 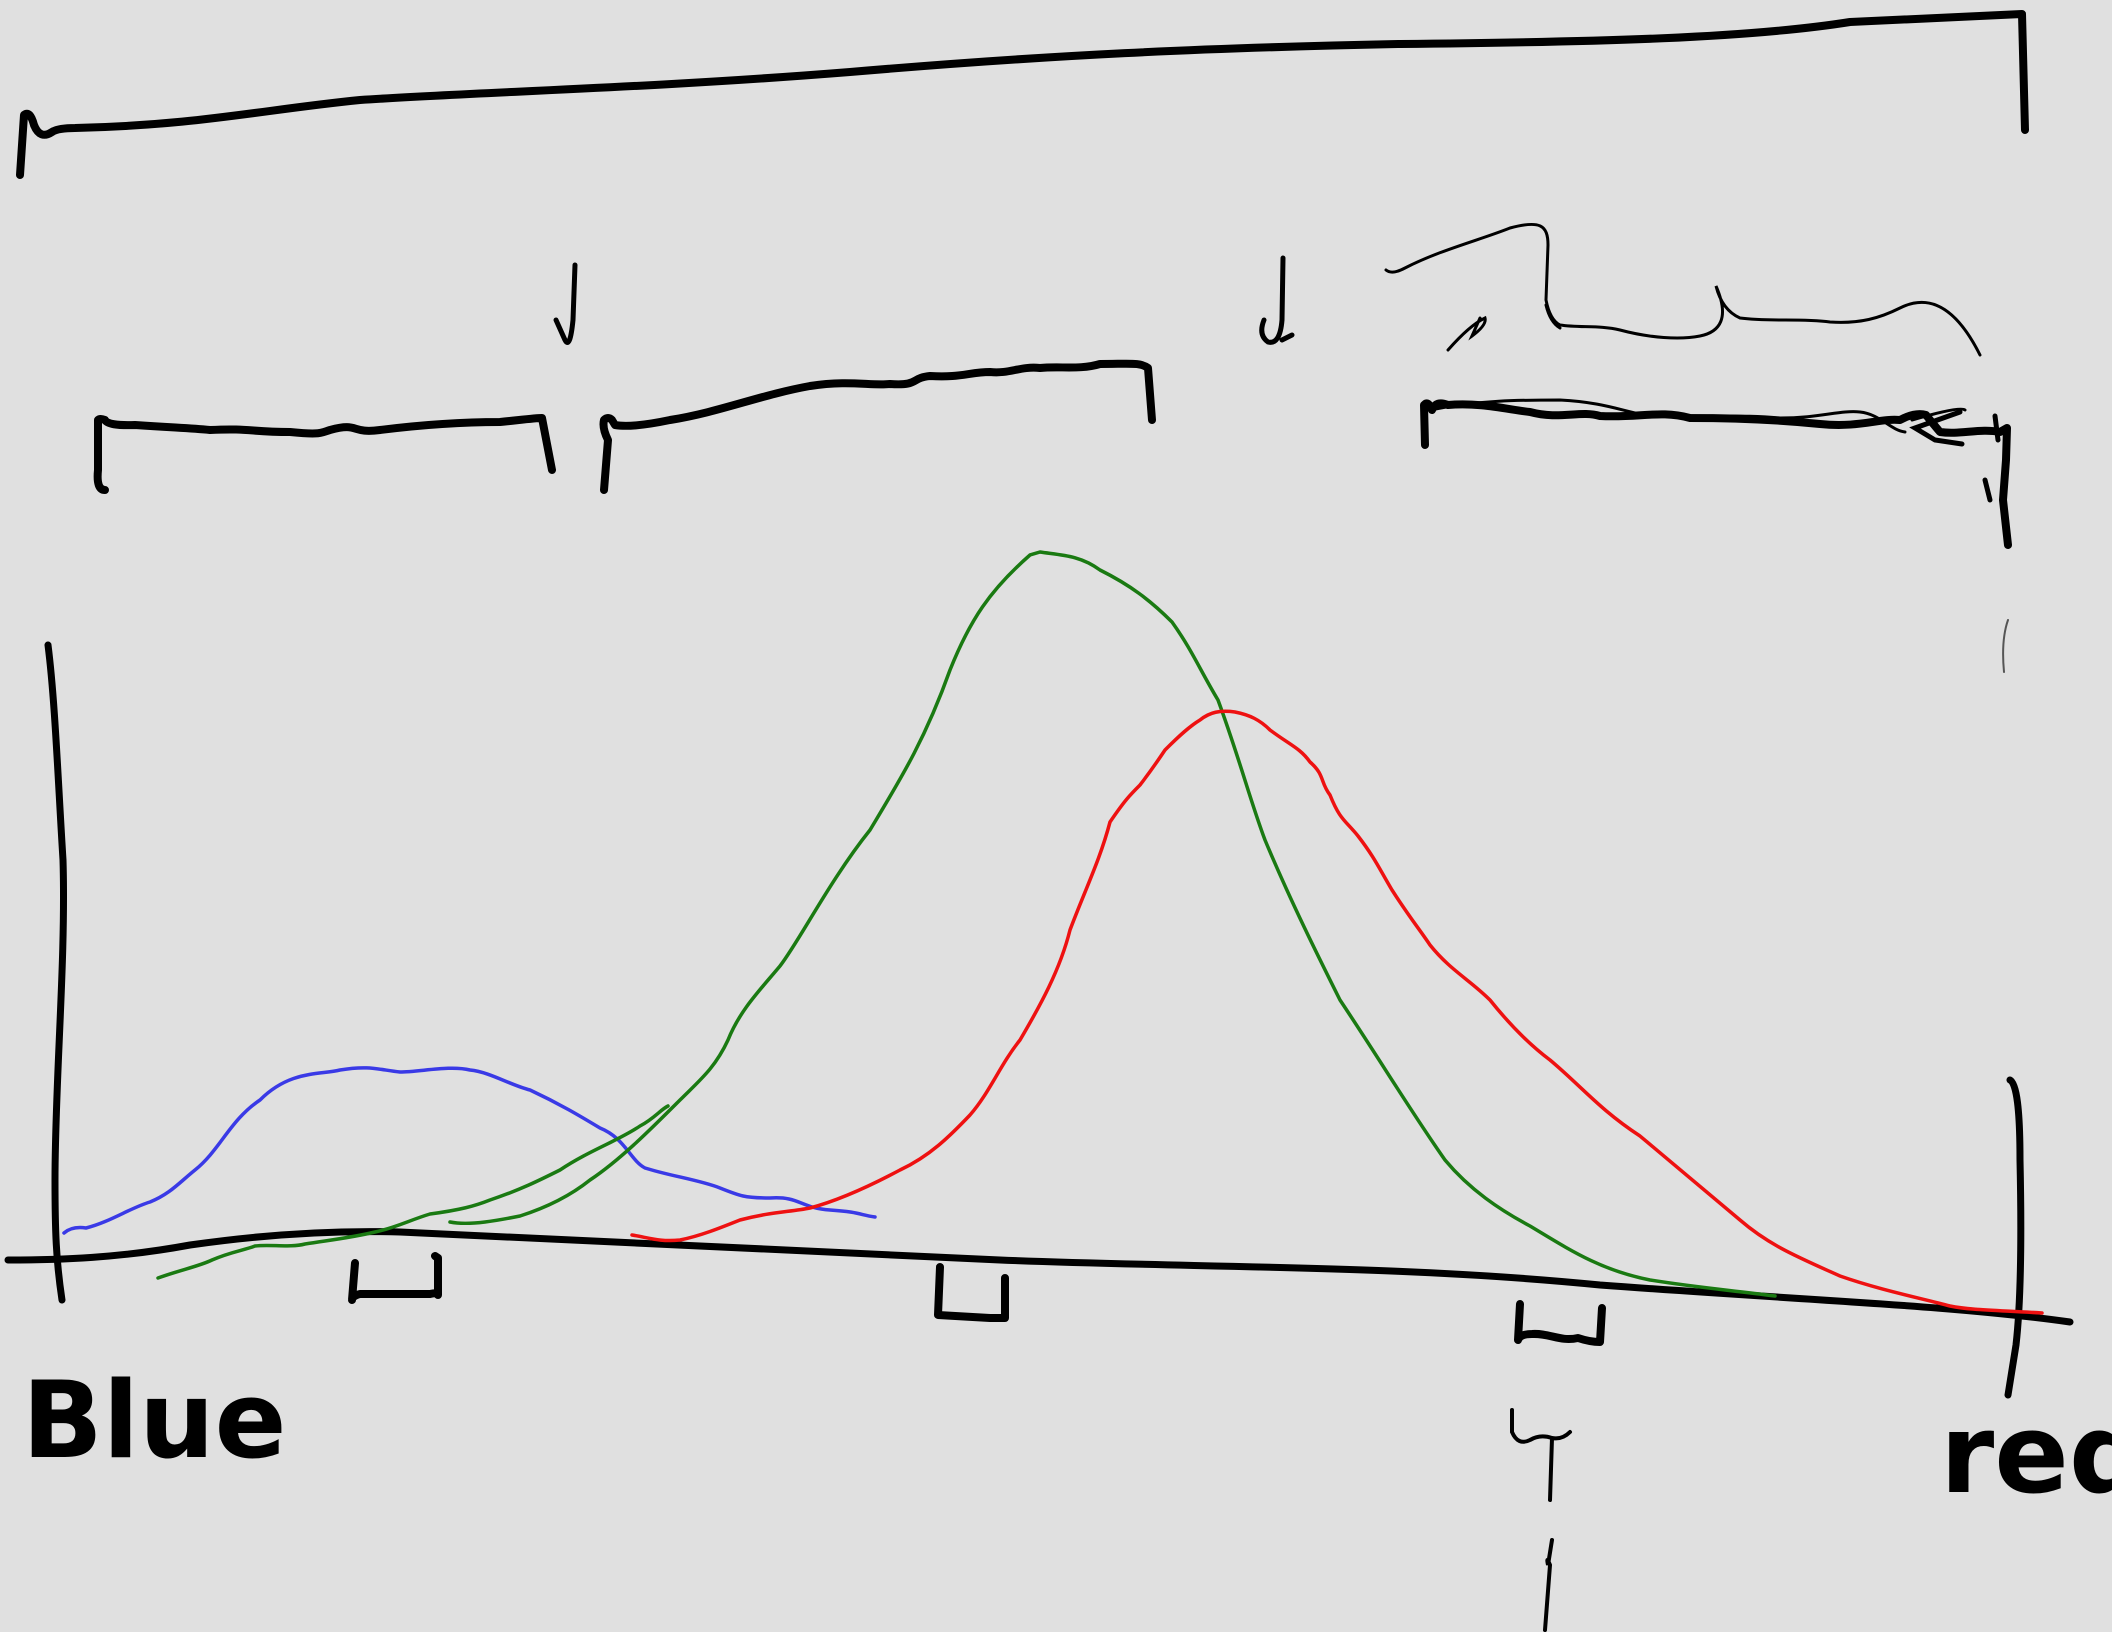 What do you see at coordinates (1560, 1323) in the screenshot?
I see `tick-mark-right` at bounding box center [1560, 1323].